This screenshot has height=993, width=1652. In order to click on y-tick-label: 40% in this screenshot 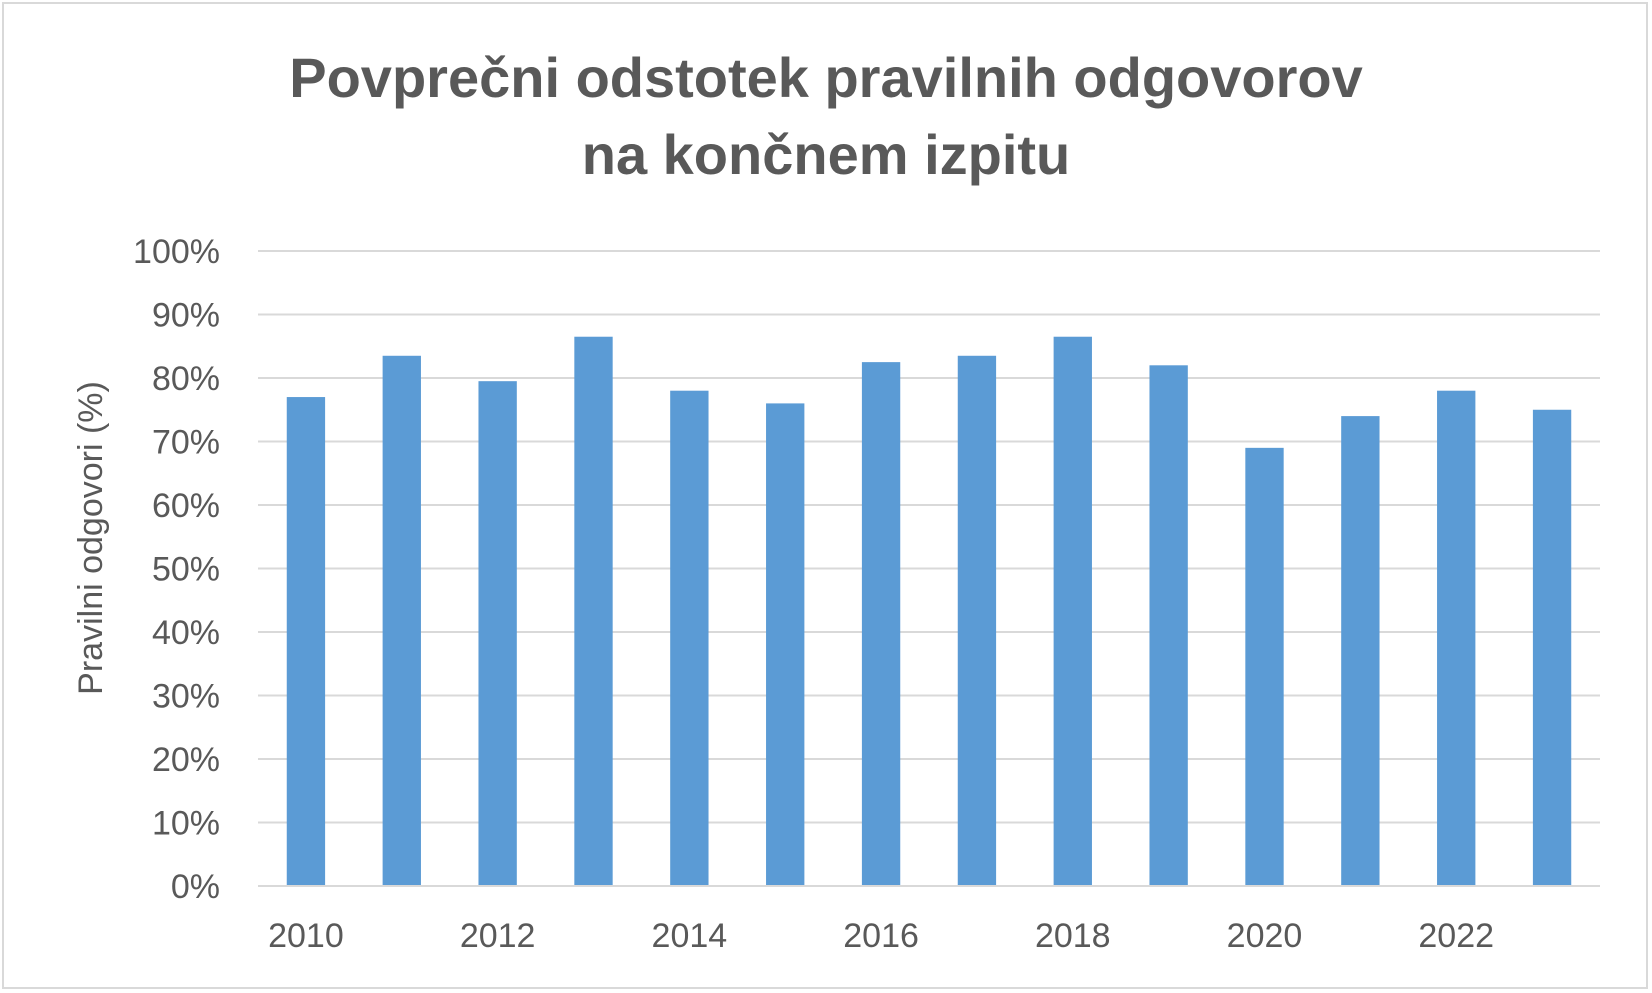, I will do `click(186, 633)`.